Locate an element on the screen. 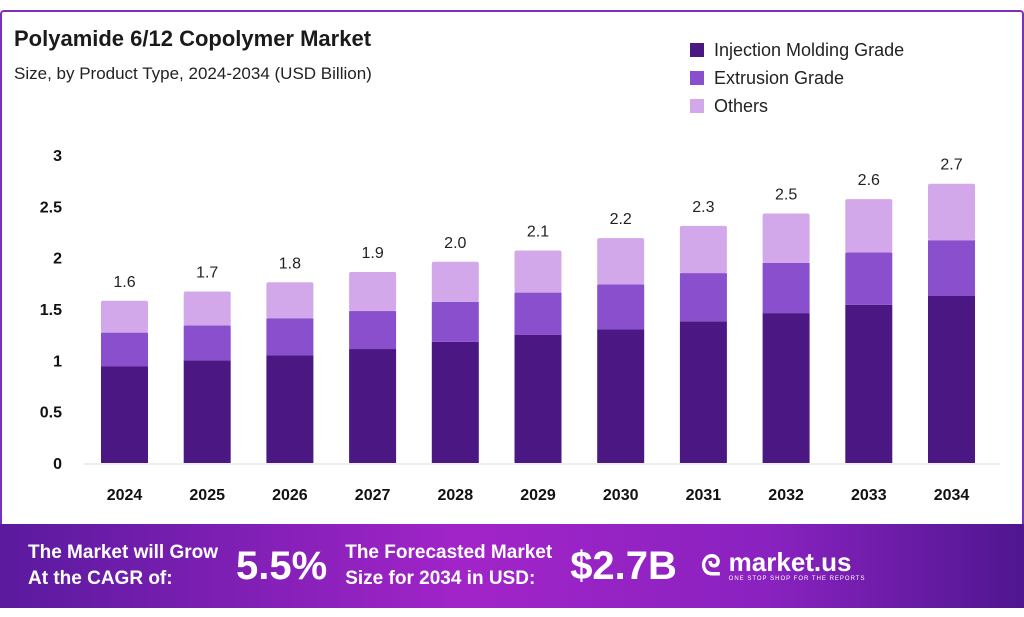  bar-total-label: 2.6 is located at coordinates (869, 180).